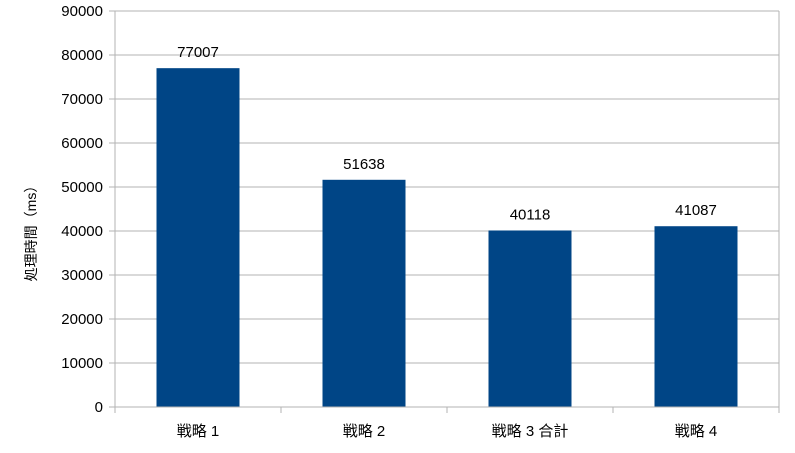 This screenshot has width=795, height=453. What do you see at coordinates (198, 52) in the screenshot?
I see `data-label: 77007` at bounding box center [198, 52].